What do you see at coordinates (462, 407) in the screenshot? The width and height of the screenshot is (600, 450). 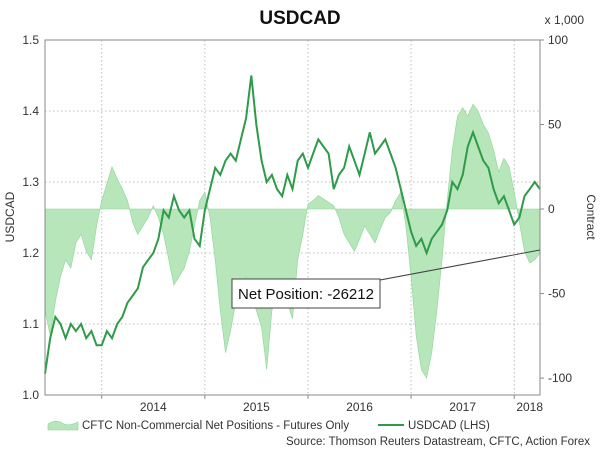 I see `x-tick-label: 2017` at bounding box center [462, 407].